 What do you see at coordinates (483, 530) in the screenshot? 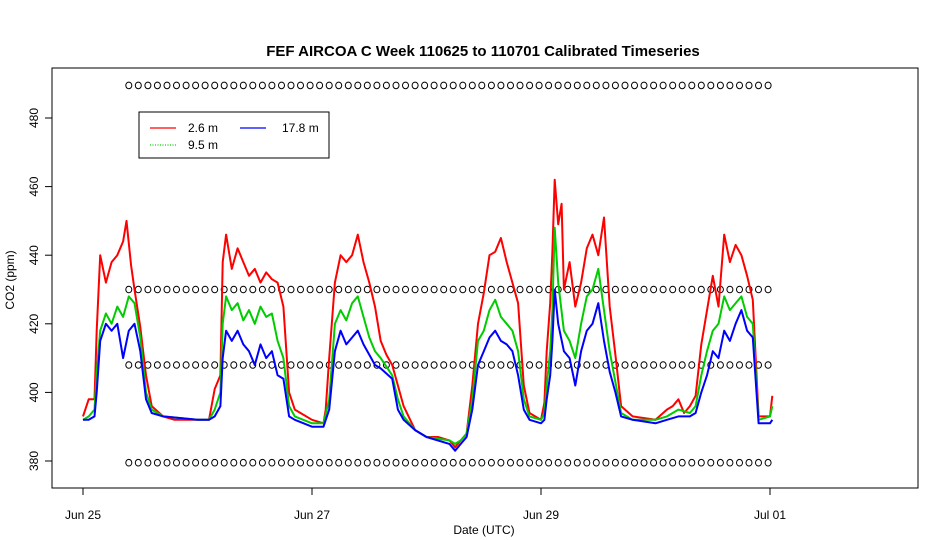
I see `x-axis-label: Date (UTC)` at bounding box center [483, 530].